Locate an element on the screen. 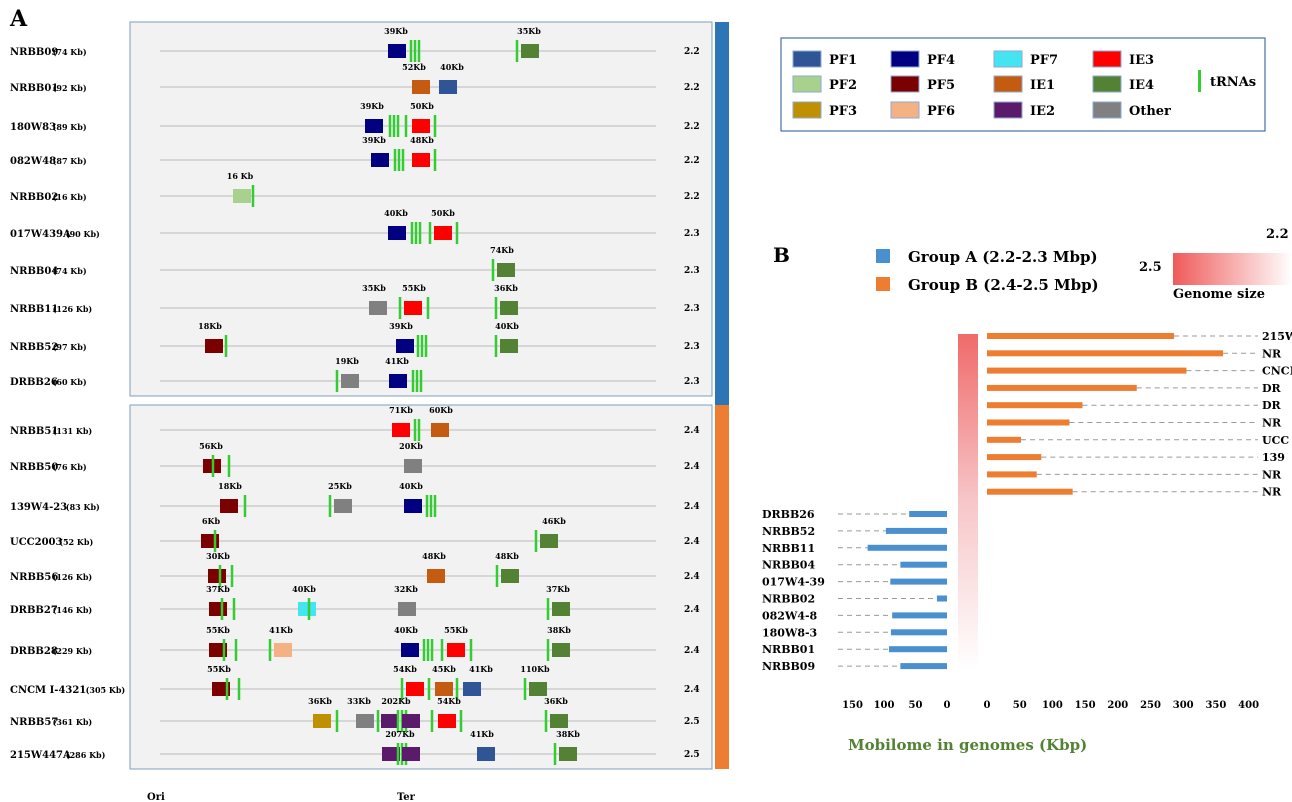  right-axis-tick: 300 is located at coordinates (1183, 705).